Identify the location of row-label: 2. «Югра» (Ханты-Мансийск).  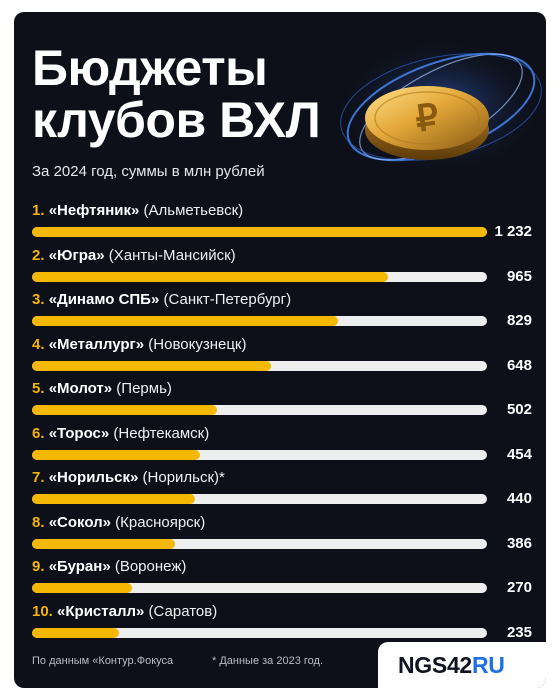
(134, 255).